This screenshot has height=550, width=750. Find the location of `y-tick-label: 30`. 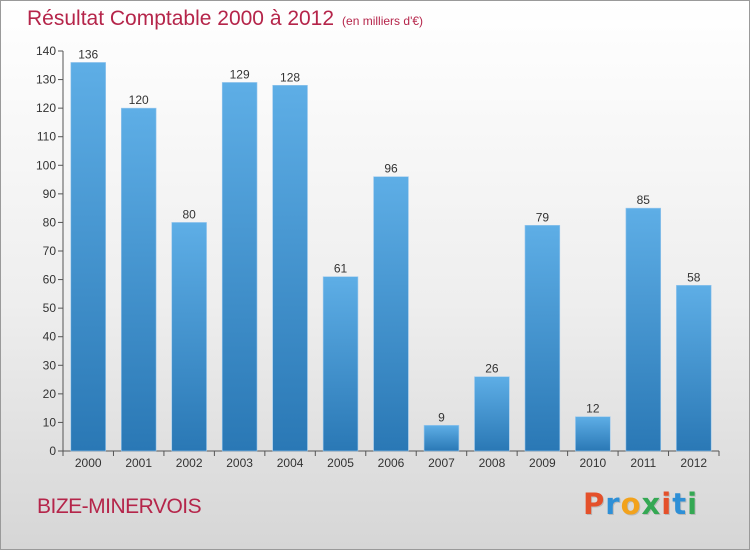

y-tick-label: 30 is located at coordinates (50, 365).